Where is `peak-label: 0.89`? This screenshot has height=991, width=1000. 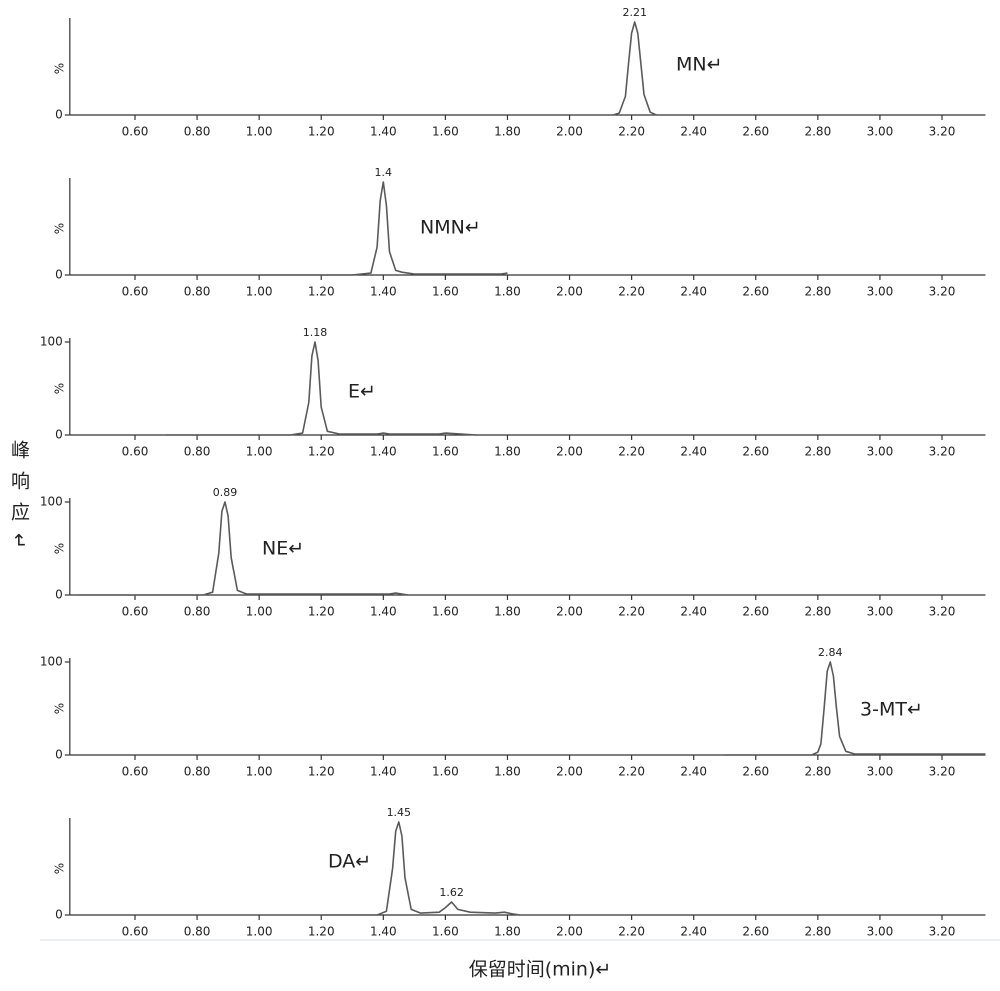
peak-label: 0.89 is located at coordinates (225, 492).